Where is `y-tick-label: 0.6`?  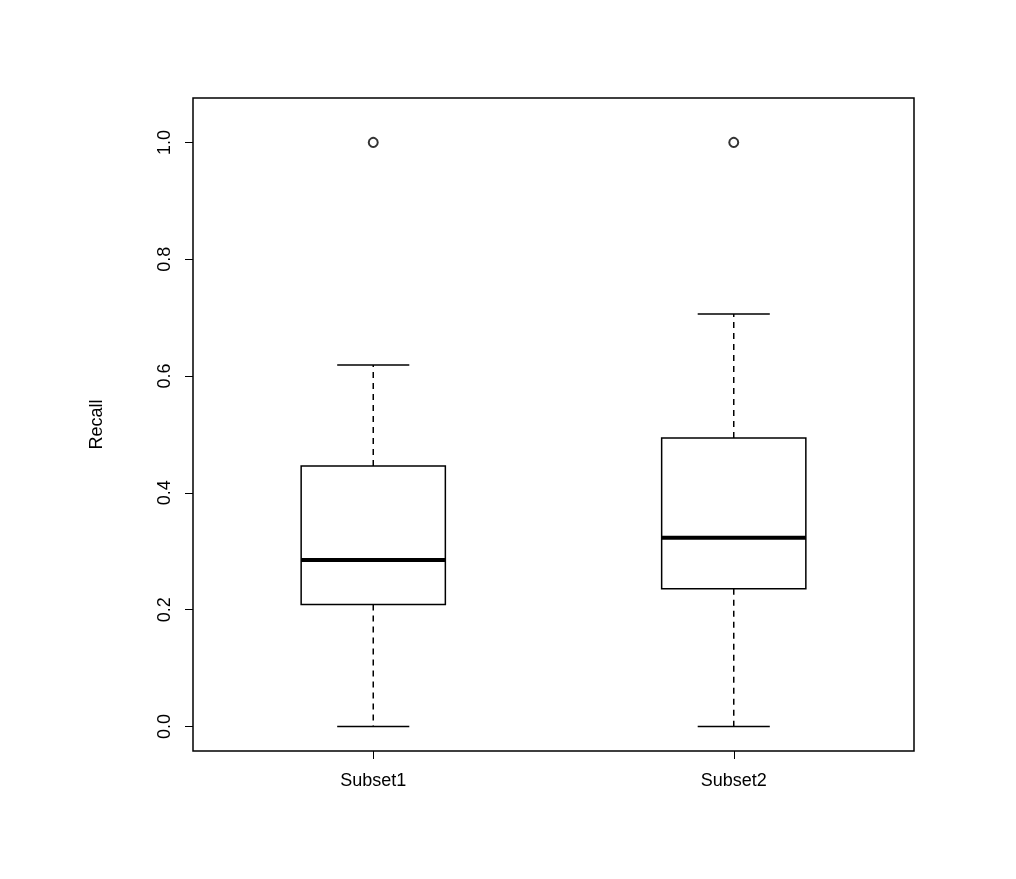
y-tick-label: 0.6 is located at coordinates (164, 376).